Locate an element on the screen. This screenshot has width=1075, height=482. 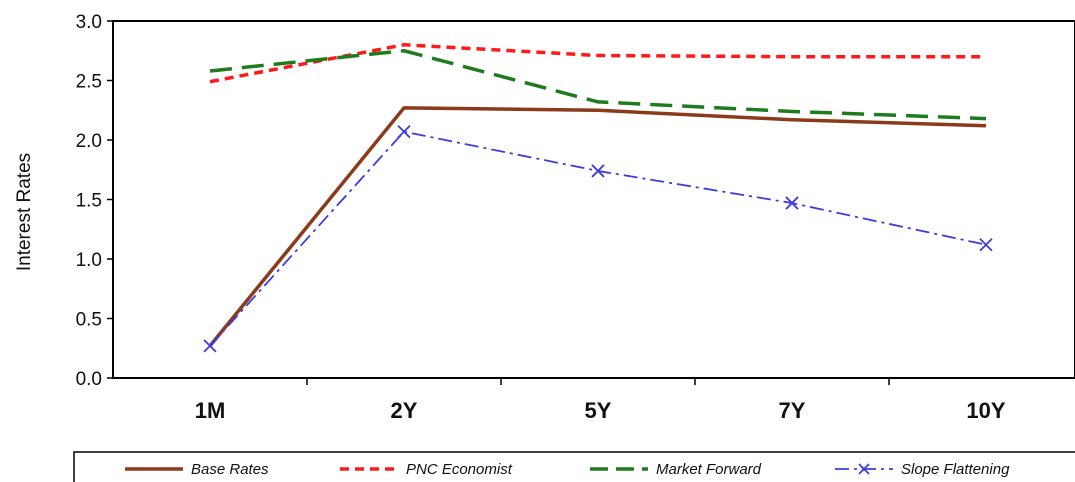
legend-label: Slope Flattening is located at coordinates (955, 469).